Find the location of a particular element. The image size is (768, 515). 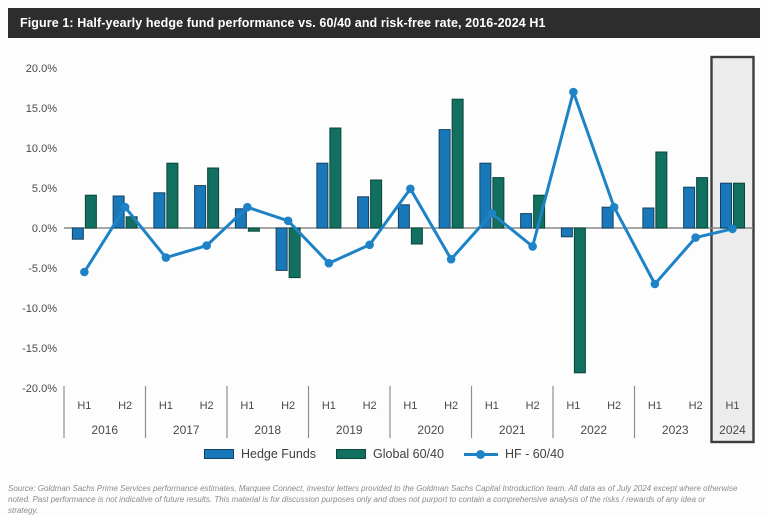

hf-minus-6040-line-icon is located at coordinates (480, 454).